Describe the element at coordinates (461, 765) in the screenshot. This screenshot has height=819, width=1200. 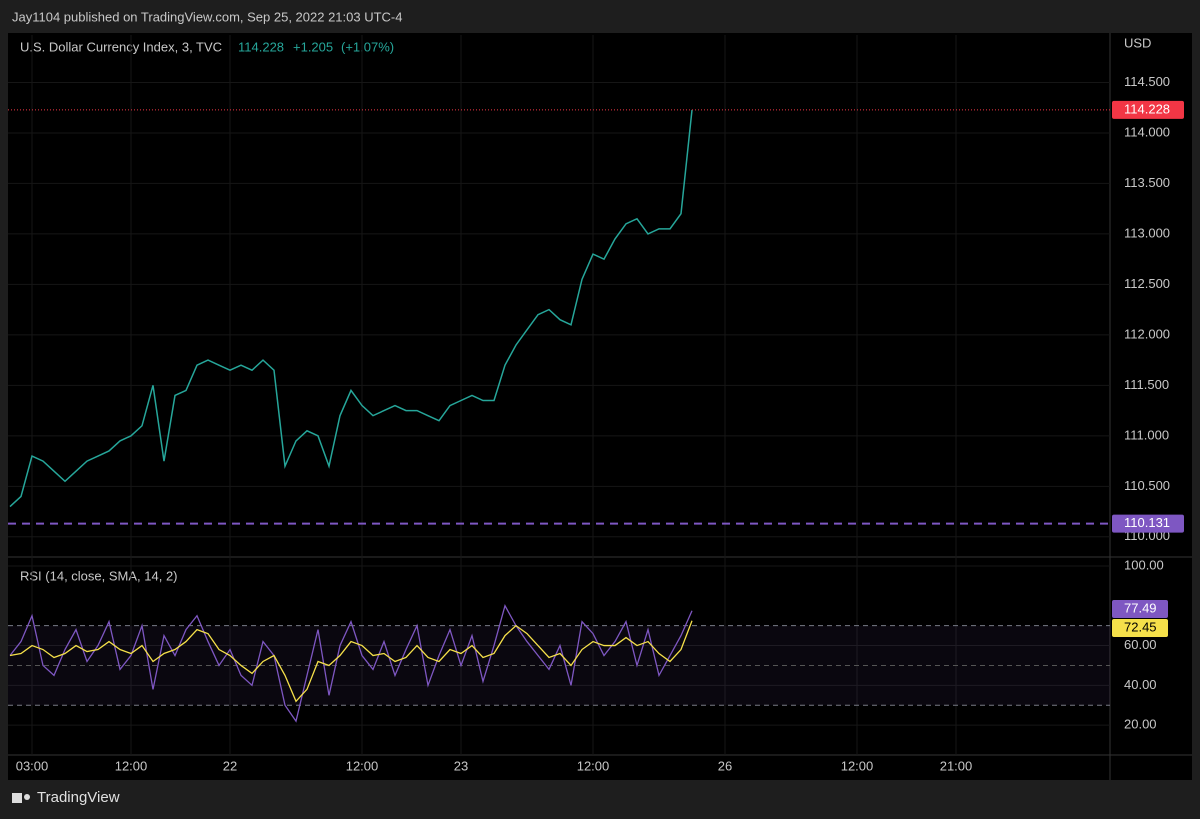
I see `x-tick-label: 23` at that location.